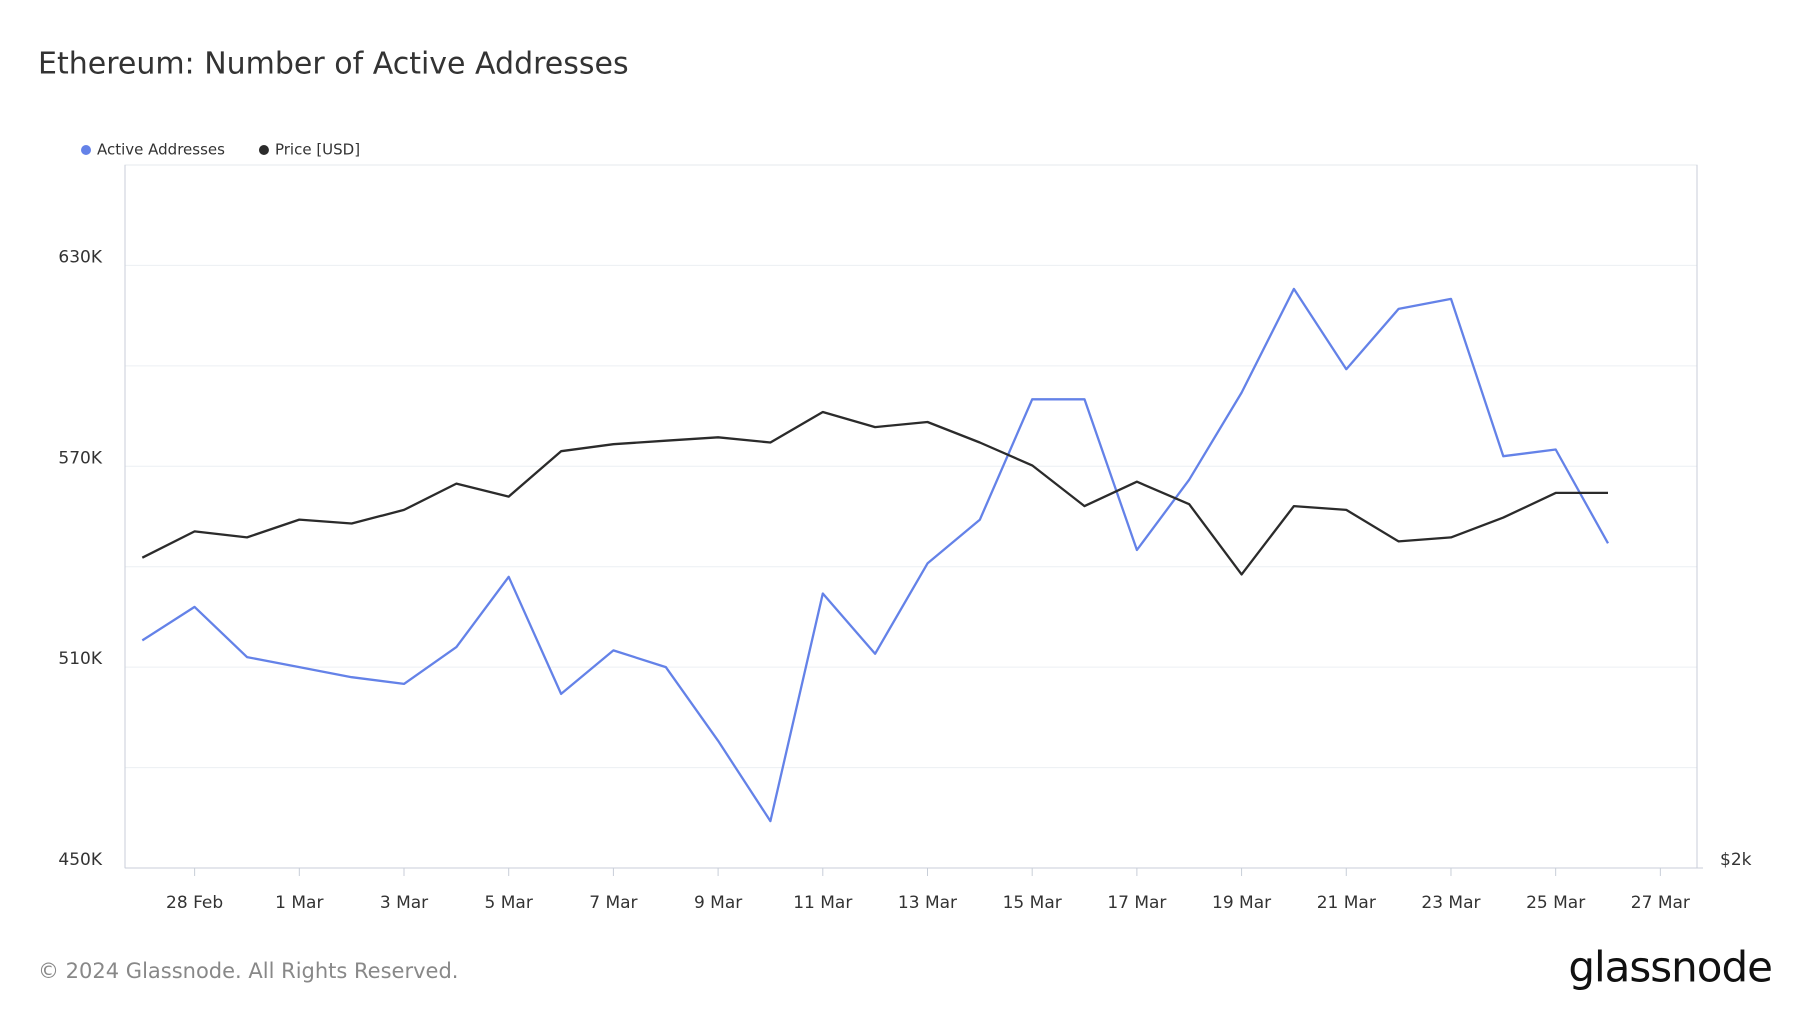 The height and width of the screenshot is (1013, 1800). What do you see at coordinates (194, 903) in the screenshot?
I see `x-tick-label: 28 Feb` at bounding box center [194, 903].